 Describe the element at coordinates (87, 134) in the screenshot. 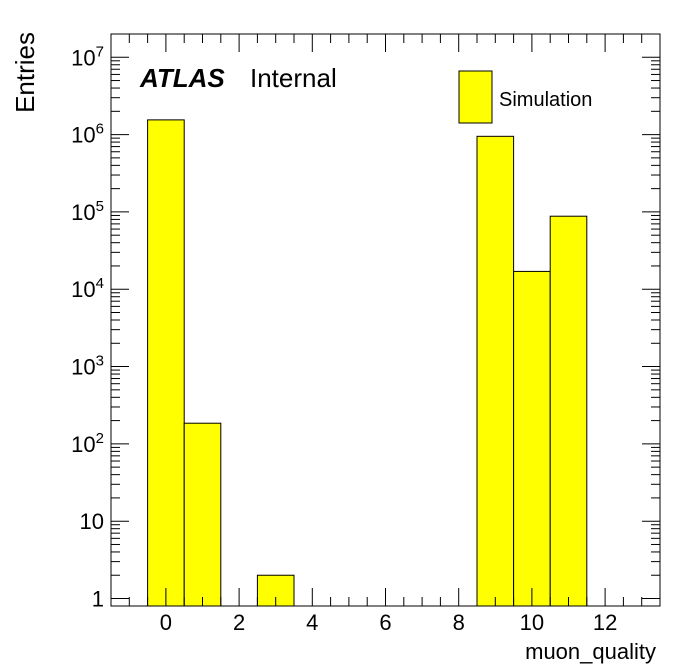

I see `y-tick-label: 10⁶` at that location.